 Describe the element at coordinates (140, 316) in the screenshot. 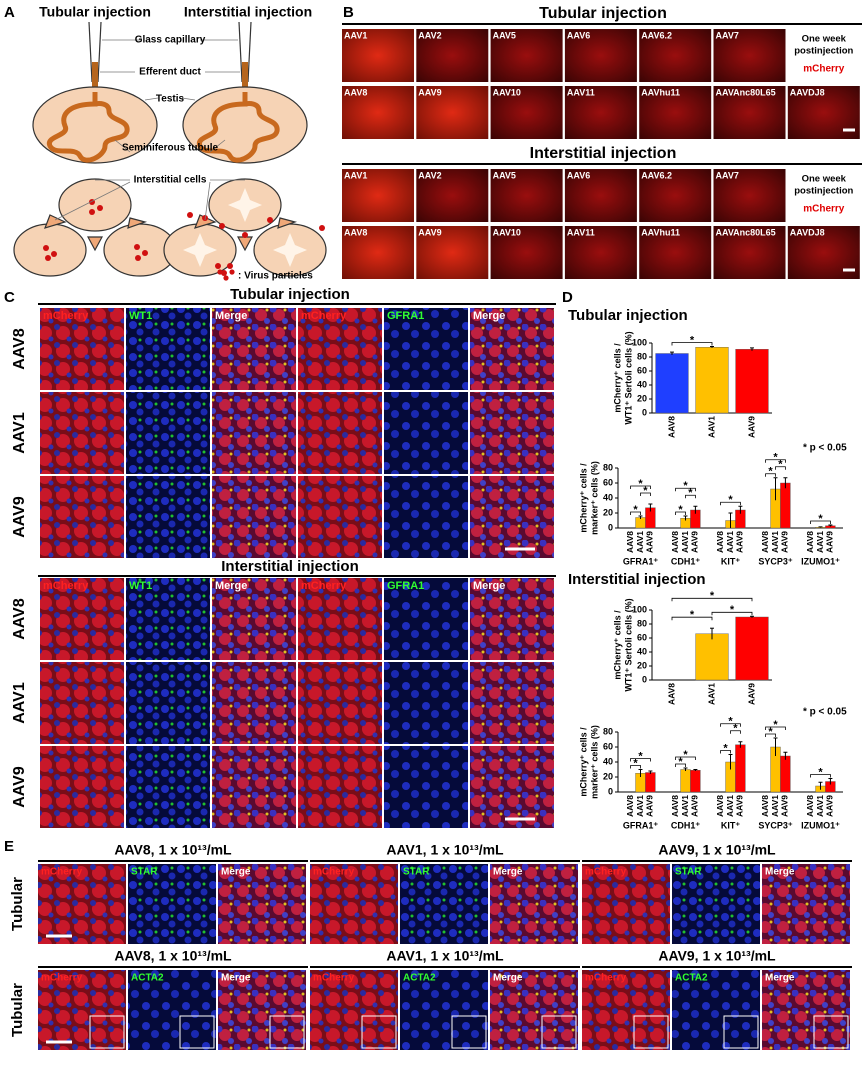

I see `channel-label: WT1` at that location.